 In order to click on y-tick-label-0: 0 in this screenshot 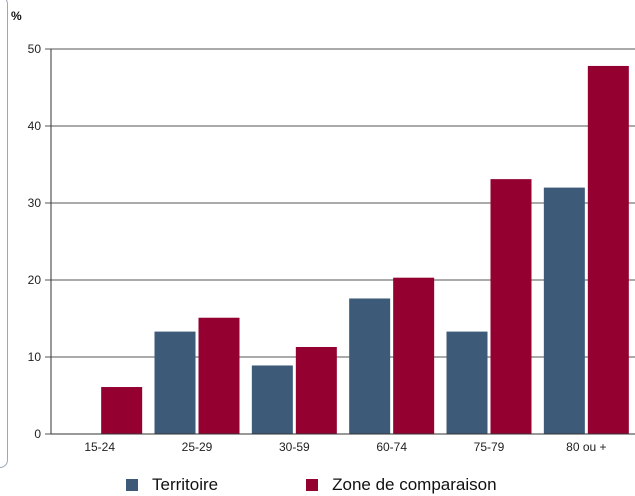, I will do `click(37, 434)`.